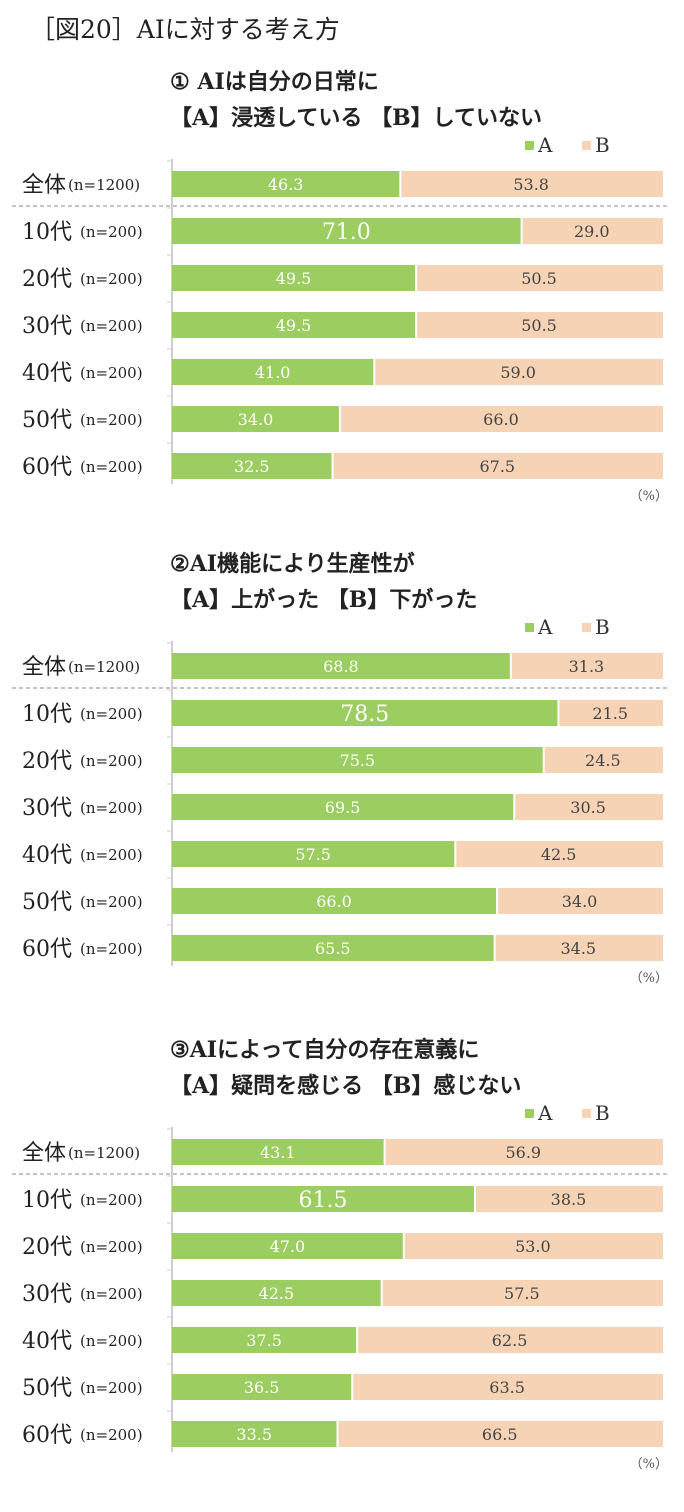 This screenshot has width=684, height=1512. I want to click on data-label-b: 67.5, so click(497, 466).